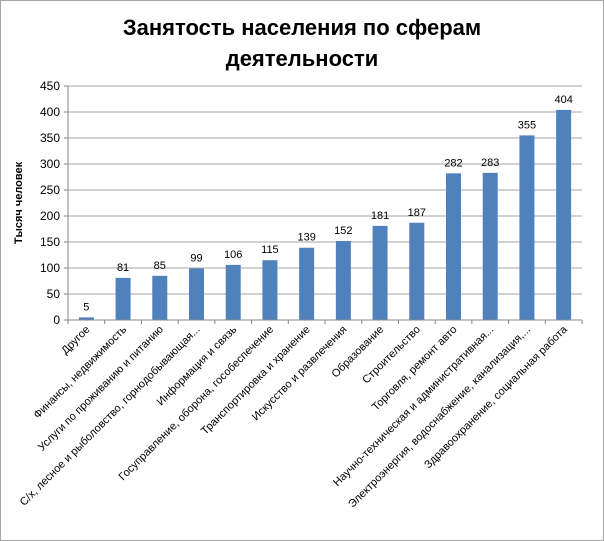  I want to click on y-tick-label: 200, so click(50, 216).